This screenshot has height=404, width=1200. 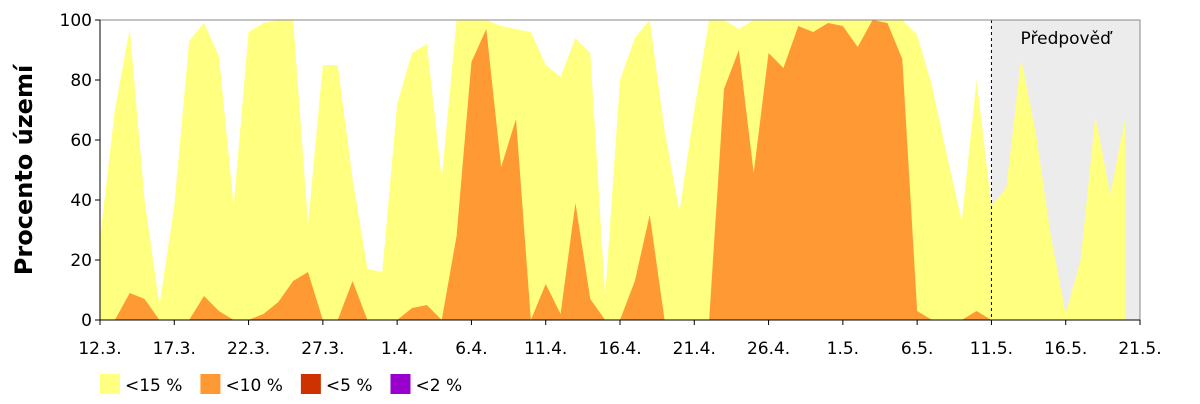 I want to click on legend-label: <10 %, so click(x=253, y=386).